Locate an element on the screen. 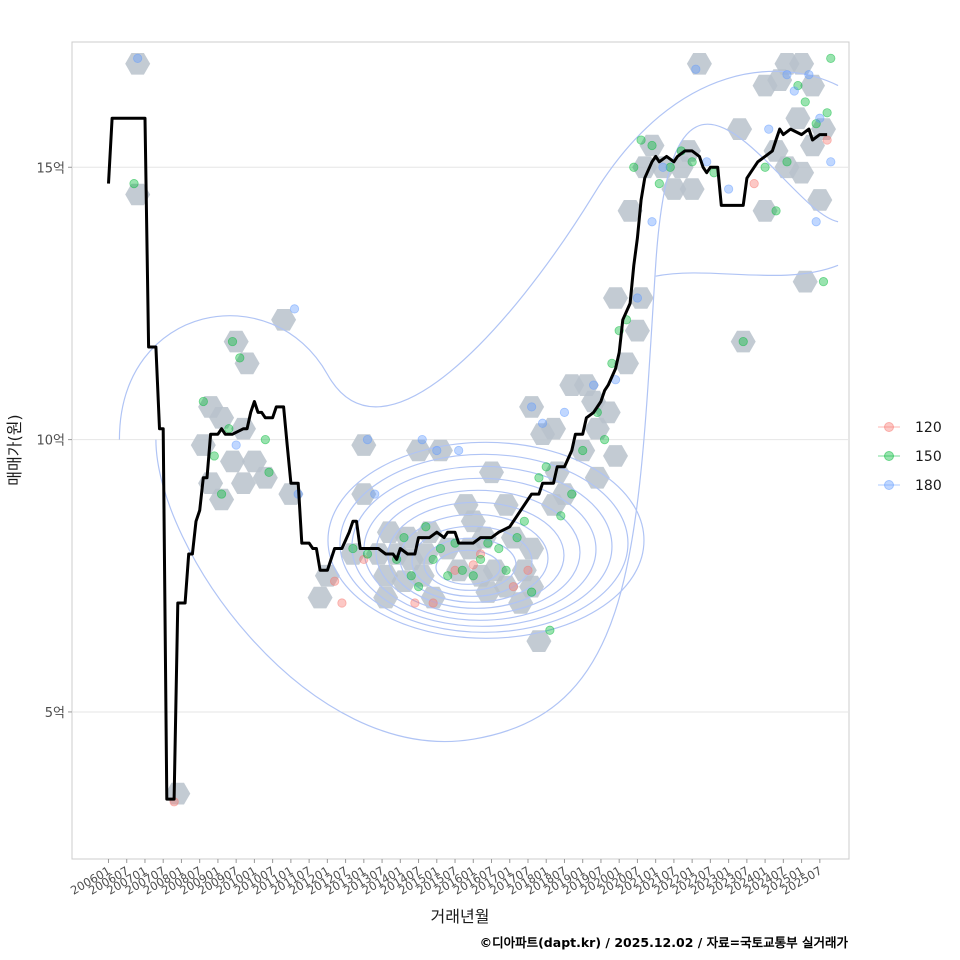  y-tick-label: 5억 is located at coordinates (55, 713).